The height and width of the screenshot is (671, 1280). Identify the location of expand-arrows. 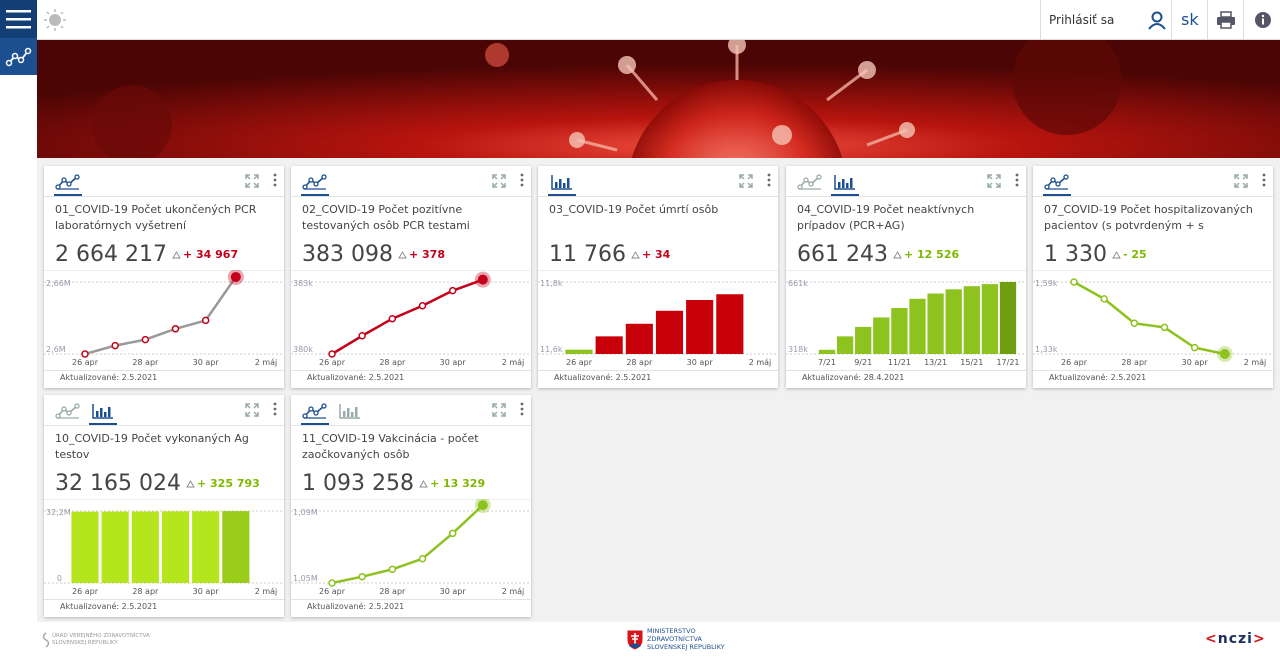
(252, 410).